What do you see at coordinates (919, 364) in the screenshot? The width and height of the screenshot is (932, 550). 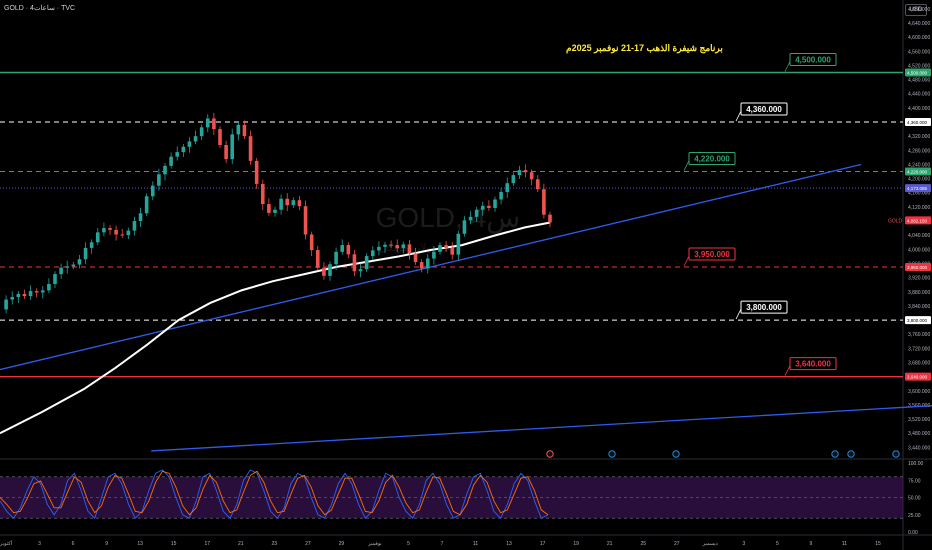 I see `y-tick-label: 3,680.000` at bounding box center [919, 364].